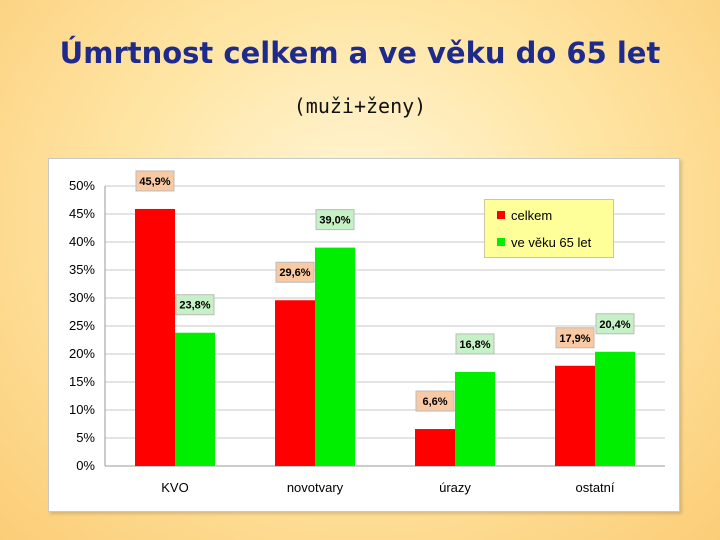 The image size is (720, 540). Describe the element at coordinates (82, 409) in the screenshot. I see `y-tick-label: 10%` at that location.